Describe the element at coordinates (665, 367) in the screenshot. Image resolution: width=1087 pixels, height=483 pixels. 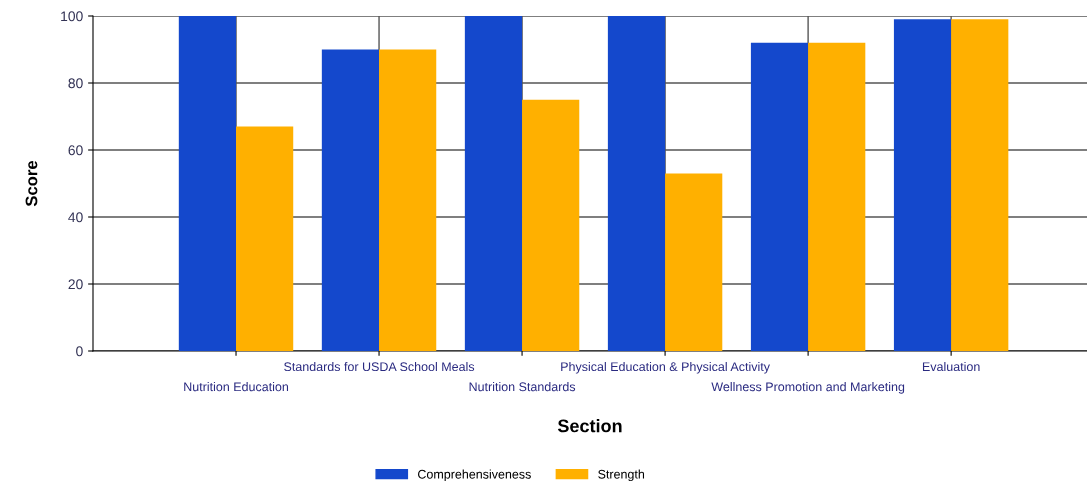
I see `x-tick-label: Physical Education & Physical Activity` at that location.